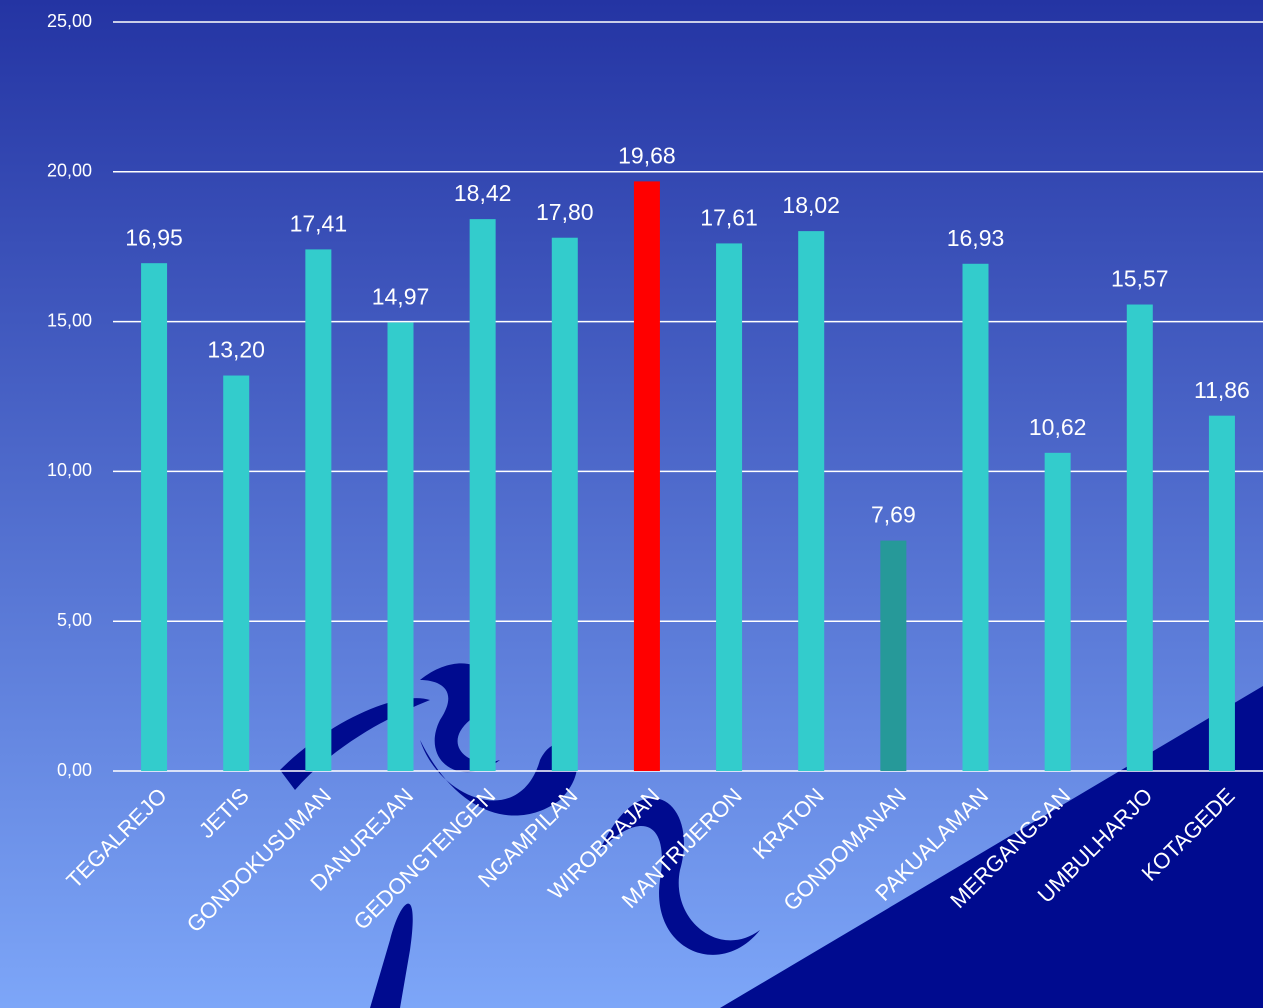 Image resolution: width=1263 pixels, height=1008 pixels. I want to click on value-label: 11,86, so click(1222, 390).